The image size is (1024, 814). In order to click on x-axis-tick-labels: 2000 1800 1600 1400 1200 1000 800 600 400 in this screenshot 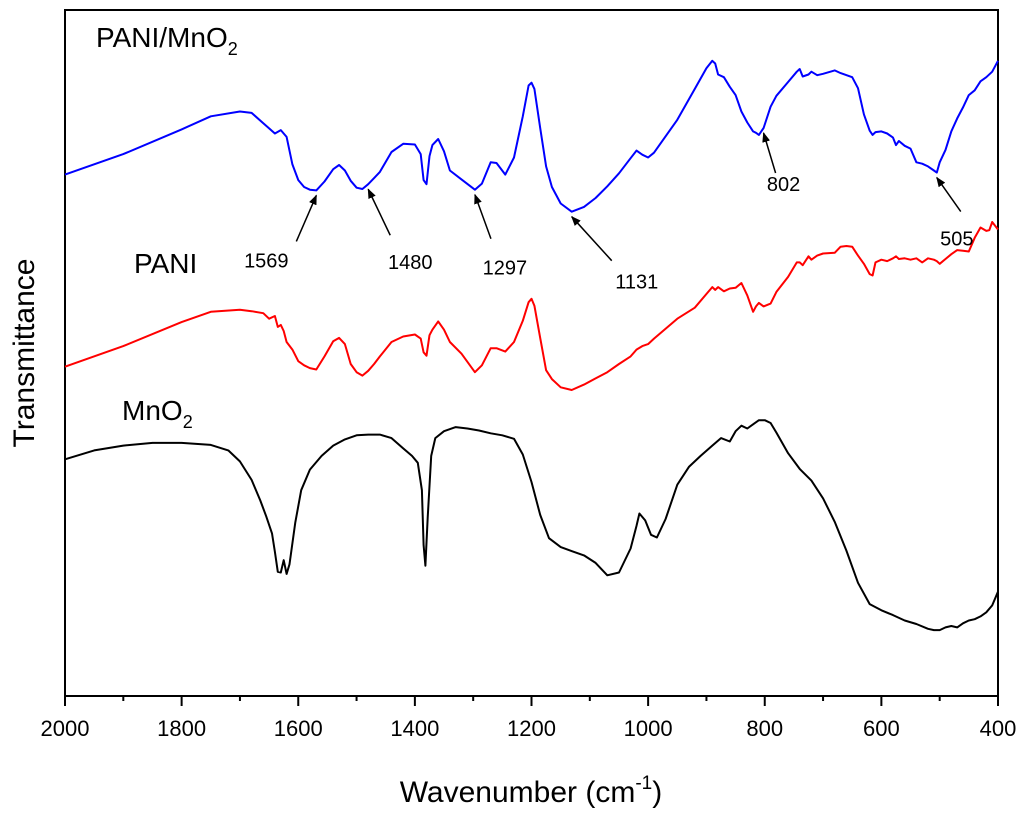, I will do `click(529, 728)`.